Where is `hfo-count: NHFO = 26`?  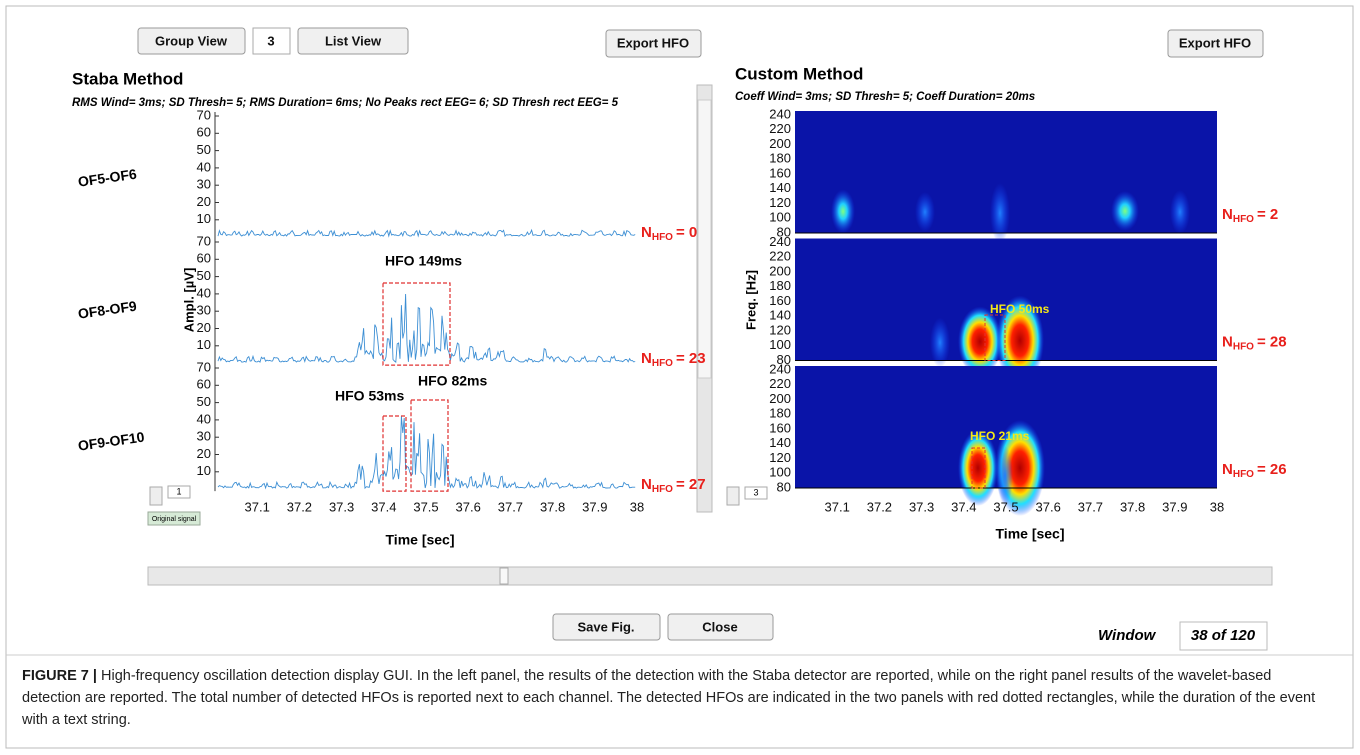 hfo-count: NHFO = 26 is located at coordinates (1254, 470).